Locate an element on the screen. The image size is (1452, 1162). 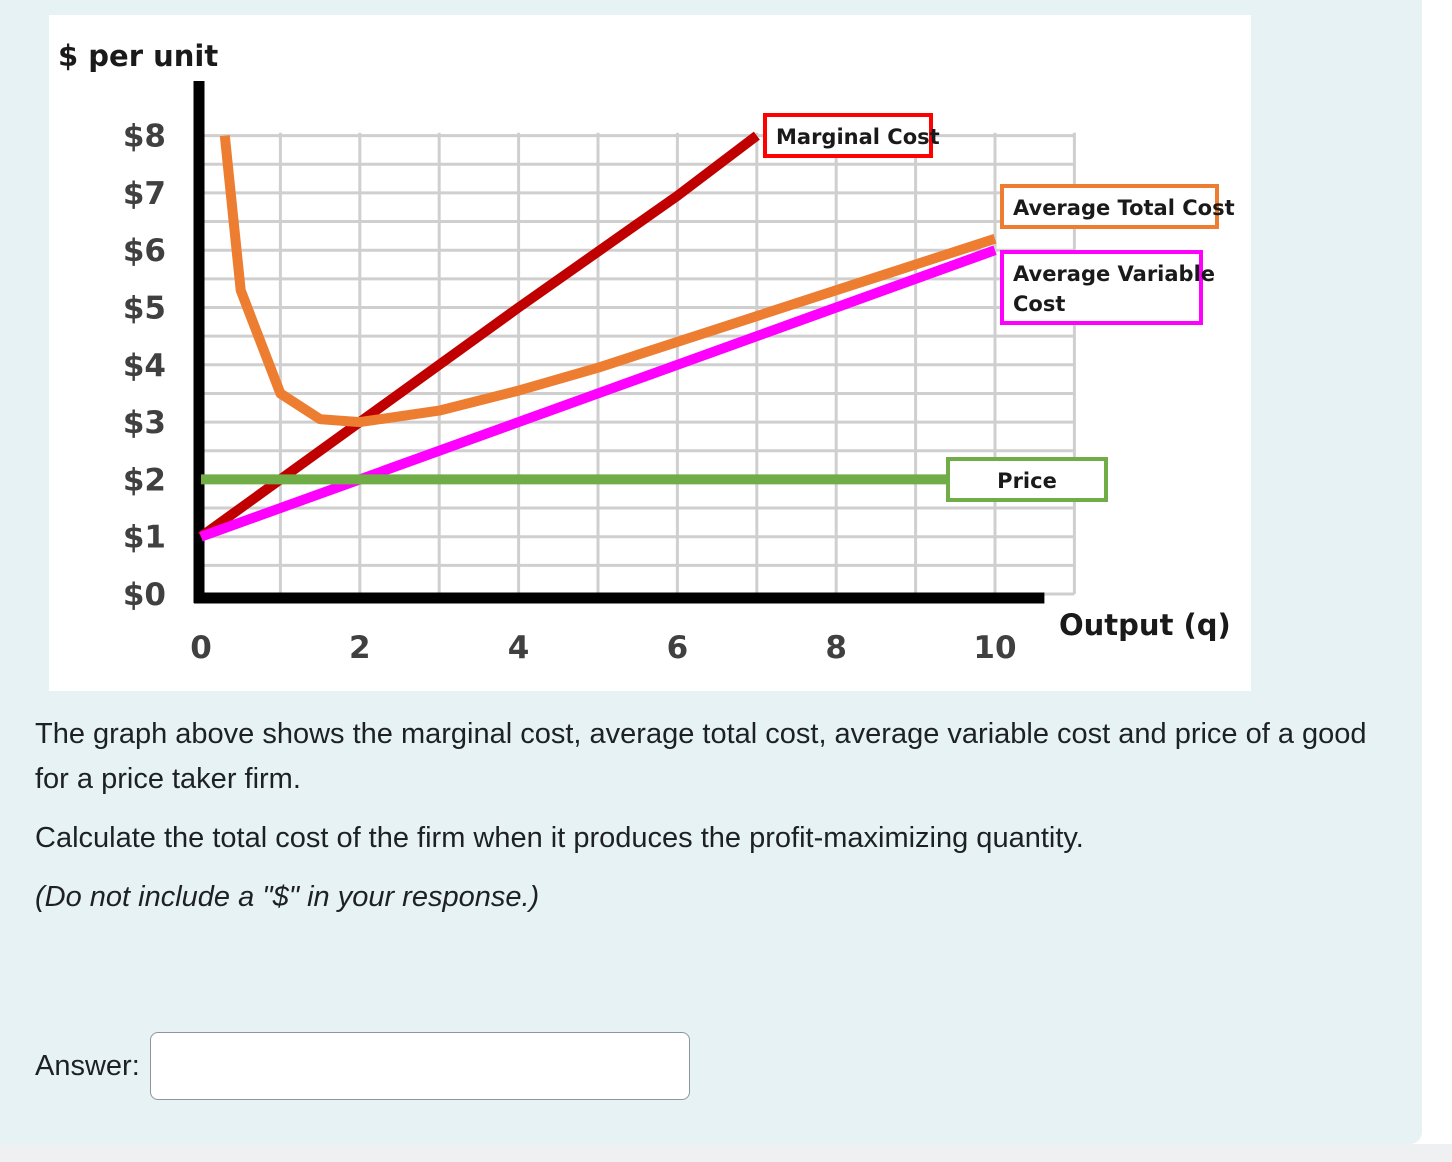
average-total-cost-label-frame is located at coordinates (1109, 206).